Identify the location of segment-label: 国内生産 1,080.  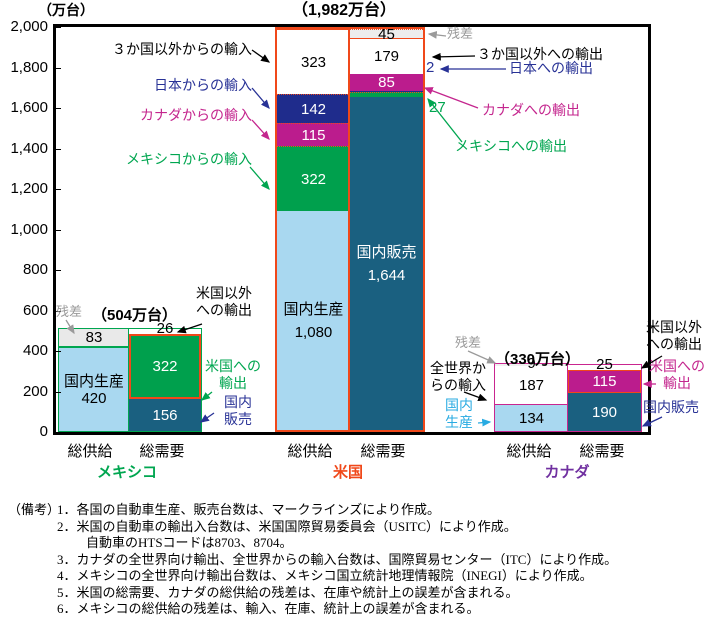
(313, 320).